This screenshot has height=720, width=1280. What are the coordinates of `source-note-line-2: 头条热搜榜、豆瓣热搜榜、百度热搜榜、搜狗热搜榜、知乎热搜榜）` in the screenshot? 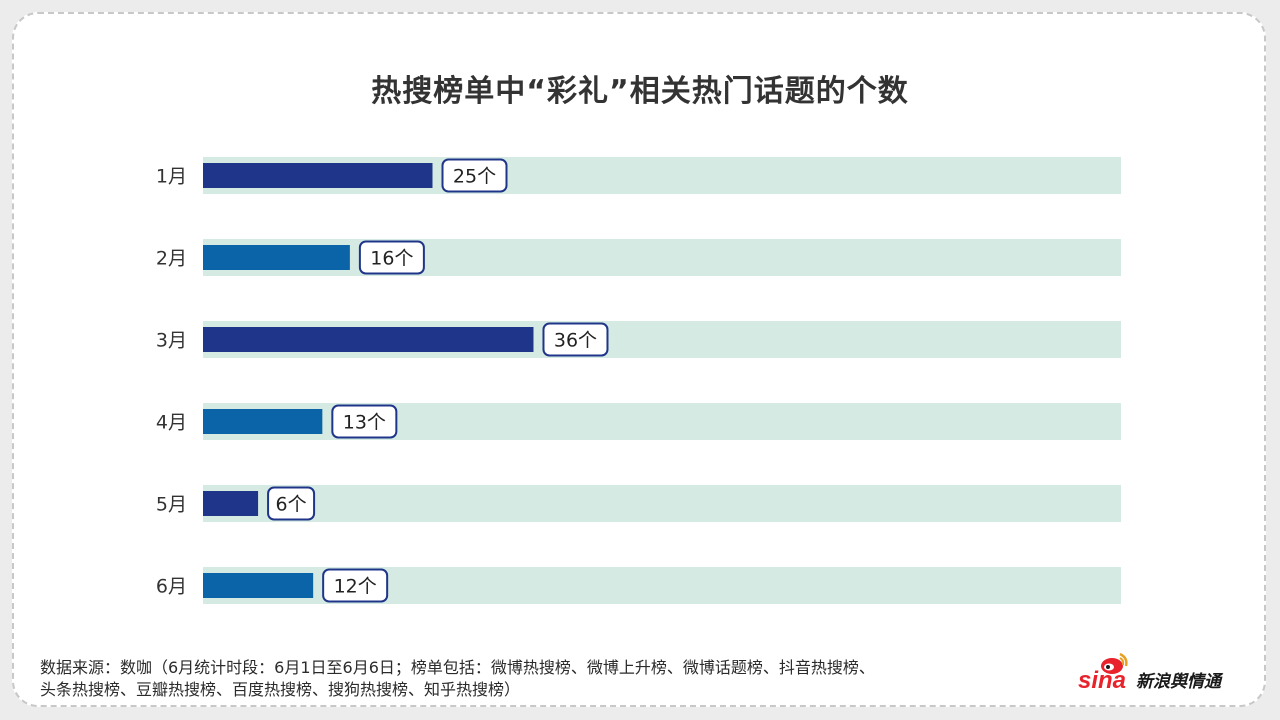 It's located at (280, 689).